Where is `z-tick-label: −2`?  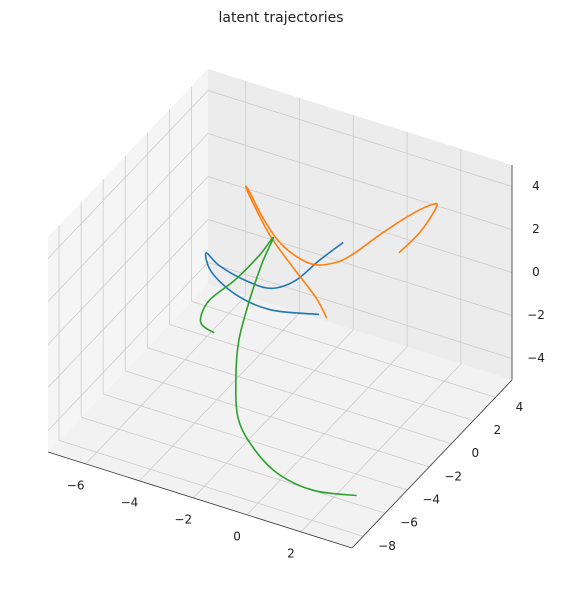 z-tick-label: −2 is located at coordinates (536, 315).